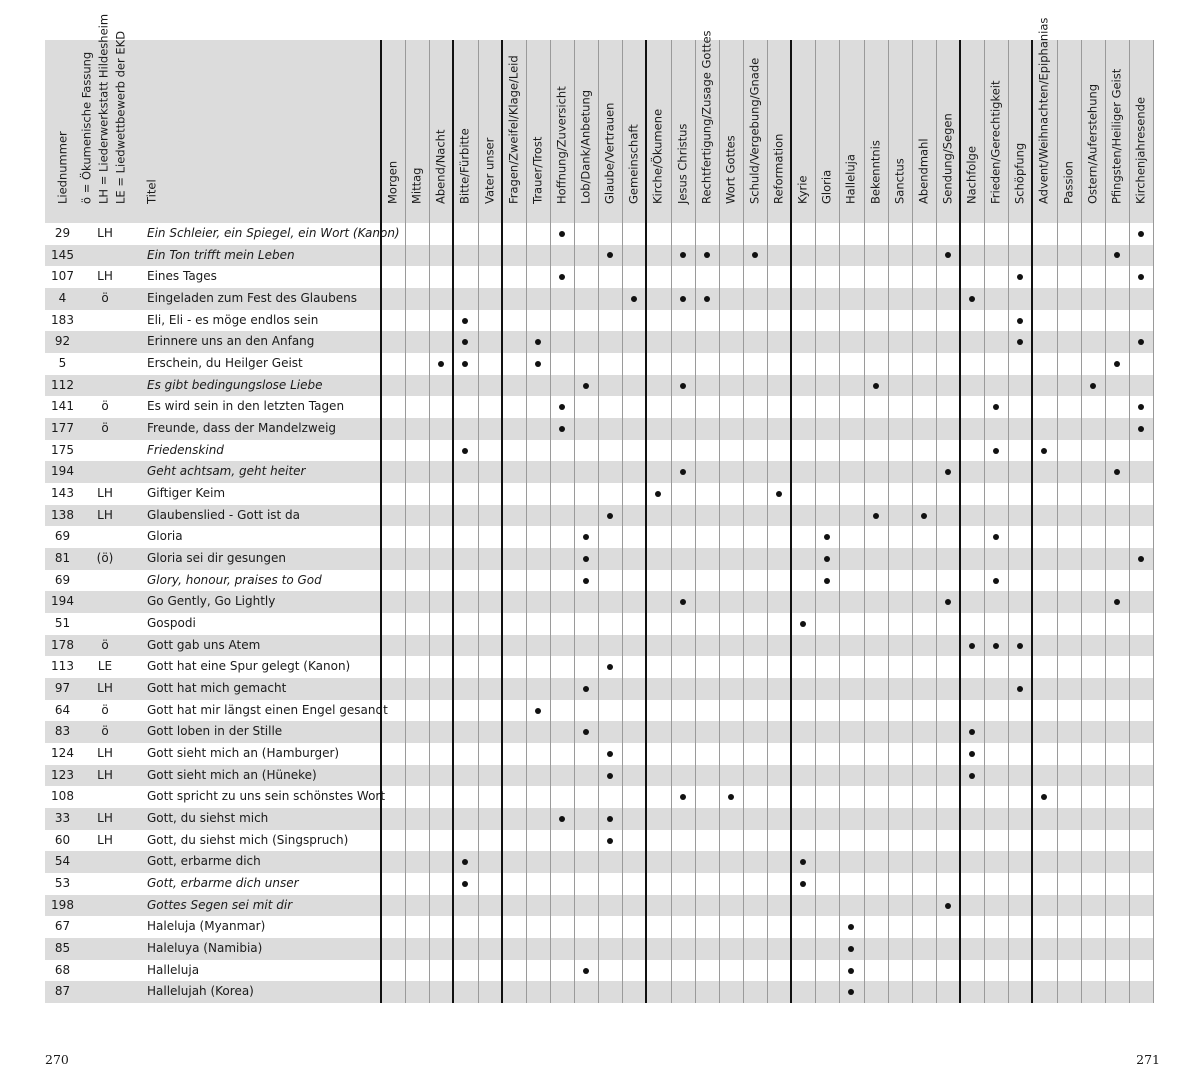  What do you see at coordinates (1140, 150) in the screenshot?
I see `topic-label: Kirchenjahresende` at bounding box center [1140, 150].